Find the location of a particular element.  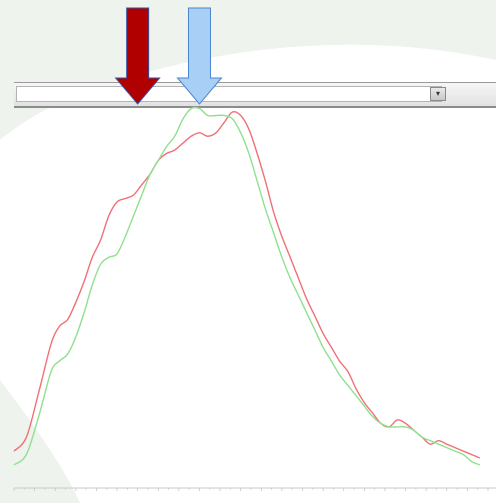

red-down-arrow-icon is located at coordinates (137, 56).